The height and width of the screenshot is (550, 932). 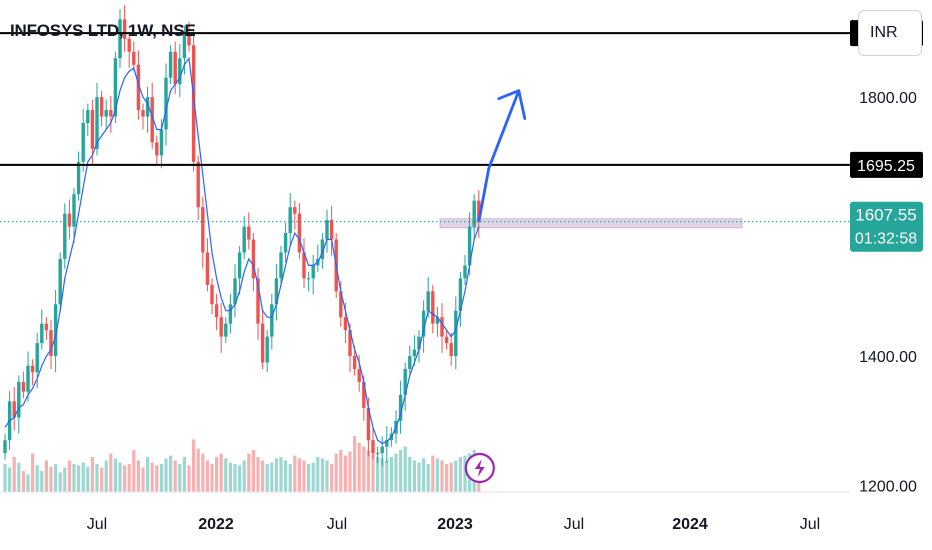 I want to click on x-axis-tick-label: 2024, so click(x=690, y=524).